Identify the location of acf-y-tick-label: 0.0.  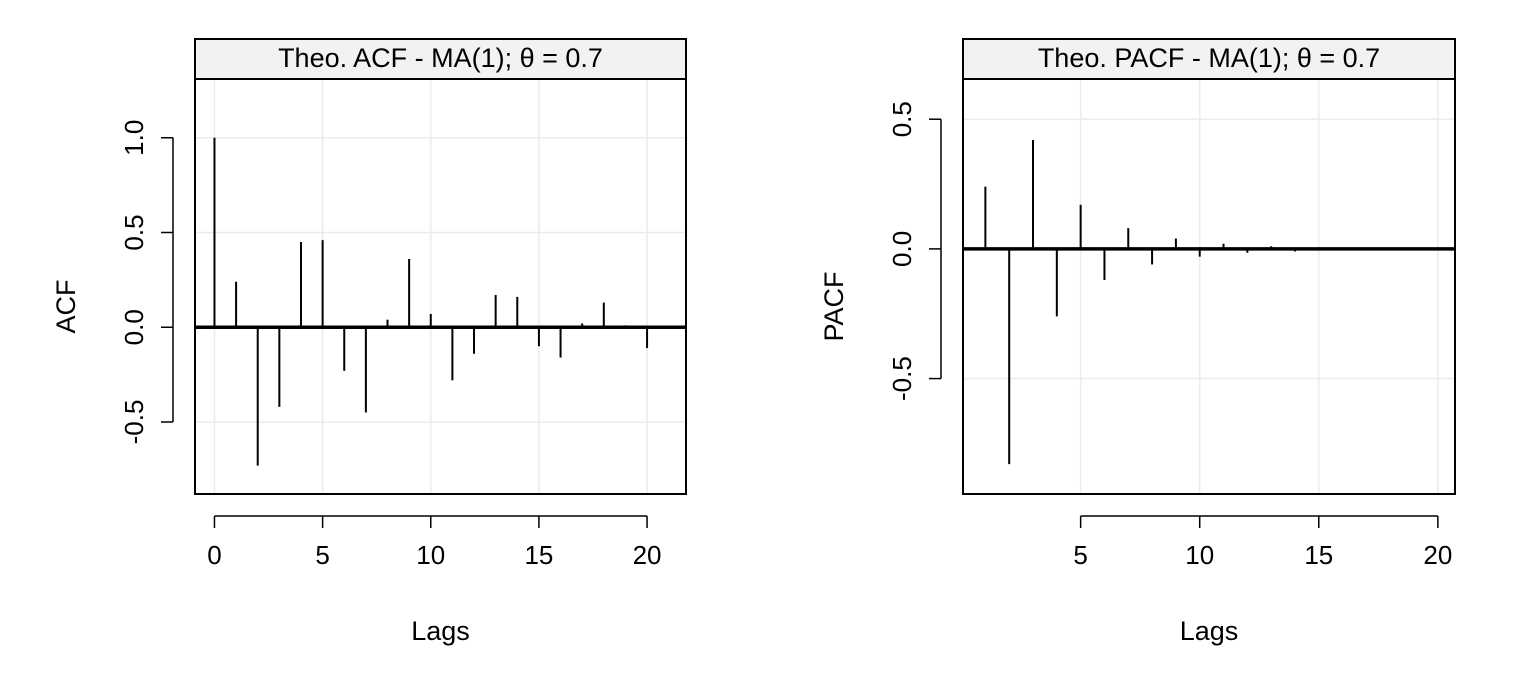
(134, 327).